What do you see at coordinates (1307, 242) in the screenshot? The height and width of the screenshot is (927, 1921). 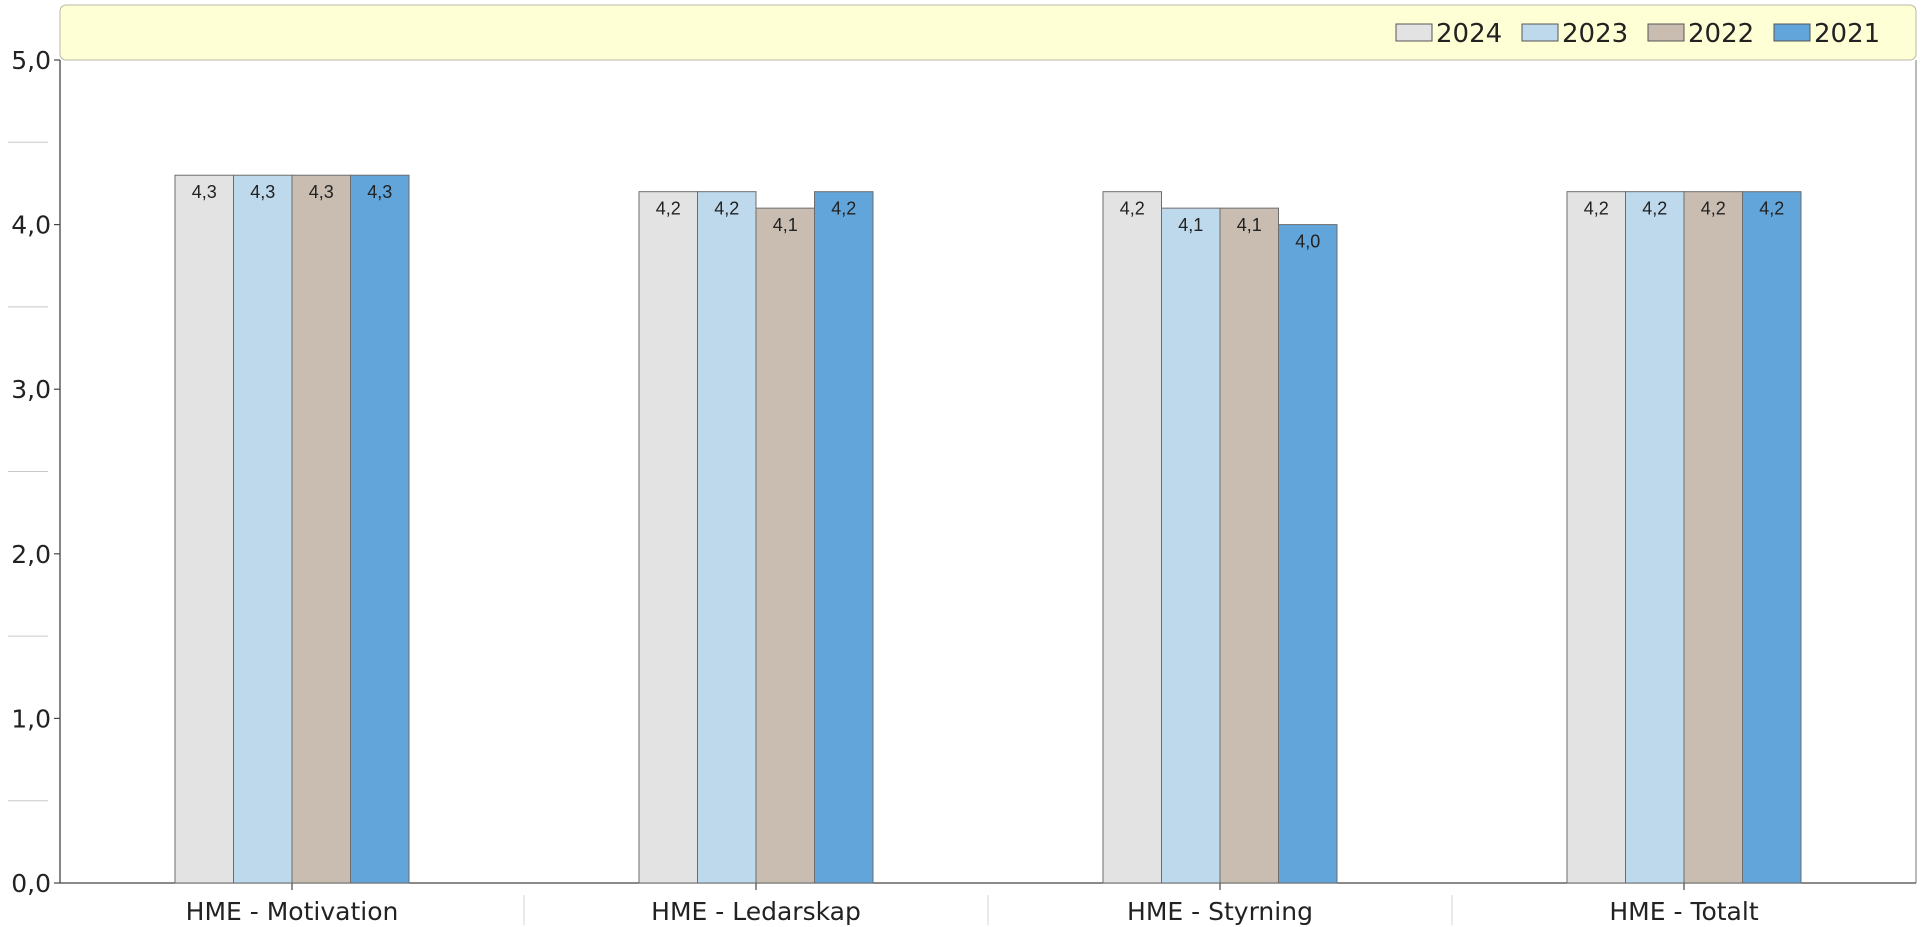 I see `bar-value-label: 4,0` at bounding box center [1307, 242].